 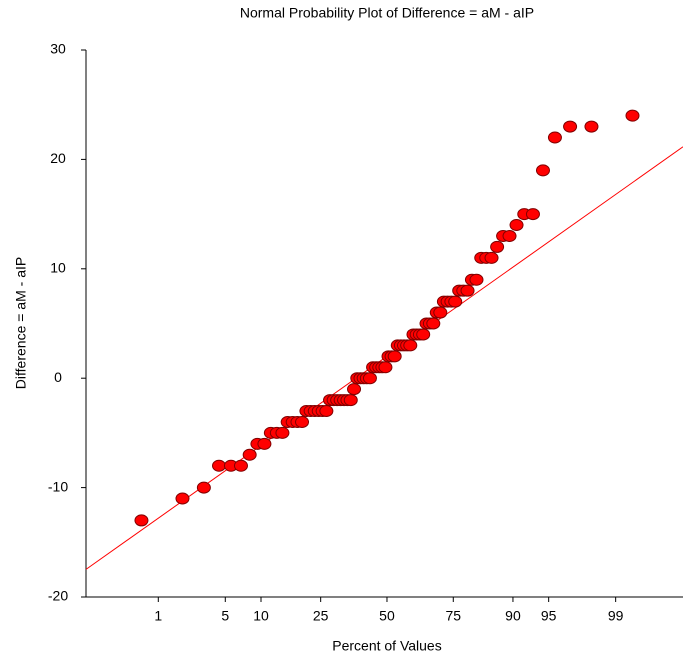 What do you see at coordinates (386, 646) in the screenshot?
I see `x-axis-label: Percent of Values` at bounding box center [386, 646].